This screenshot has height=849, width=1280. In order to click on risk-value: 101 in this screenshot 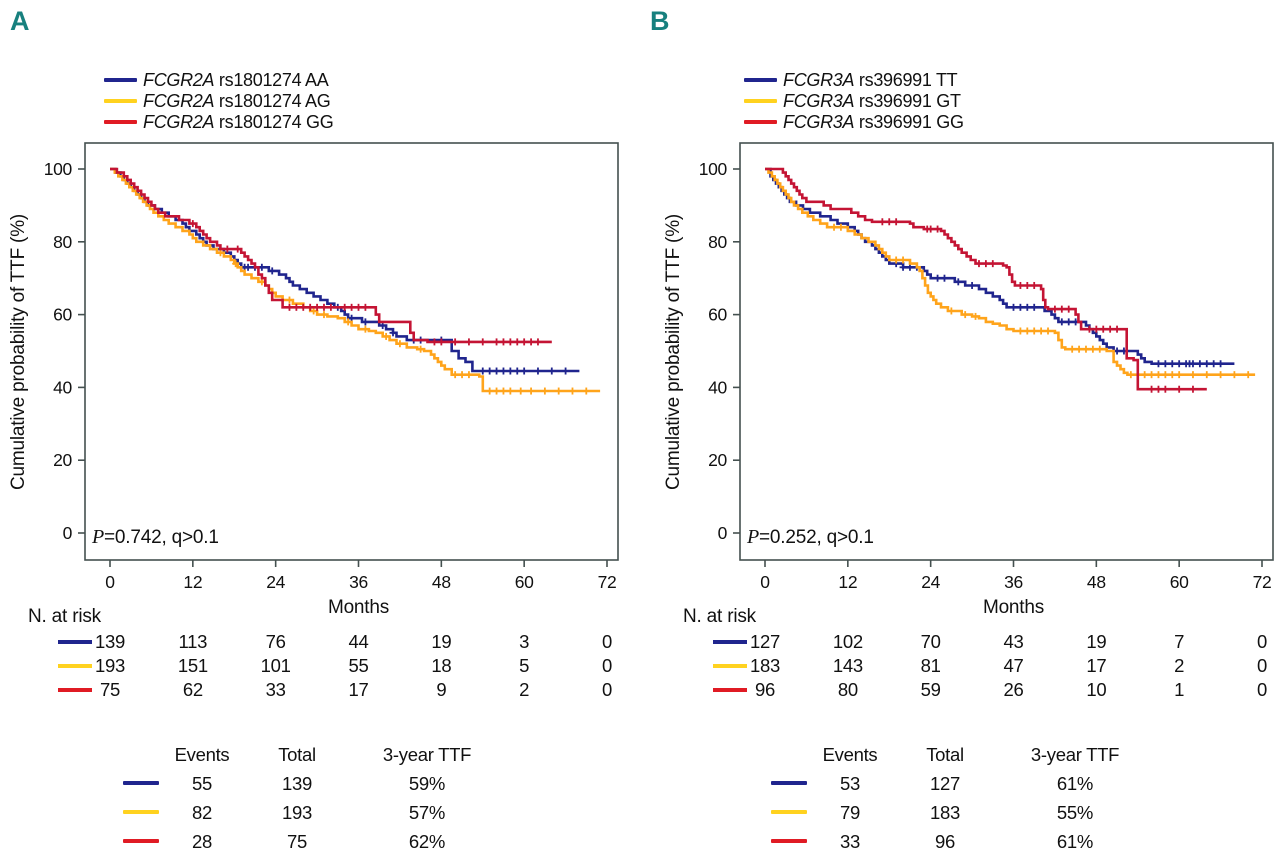, I will do `click(276, 665)`.